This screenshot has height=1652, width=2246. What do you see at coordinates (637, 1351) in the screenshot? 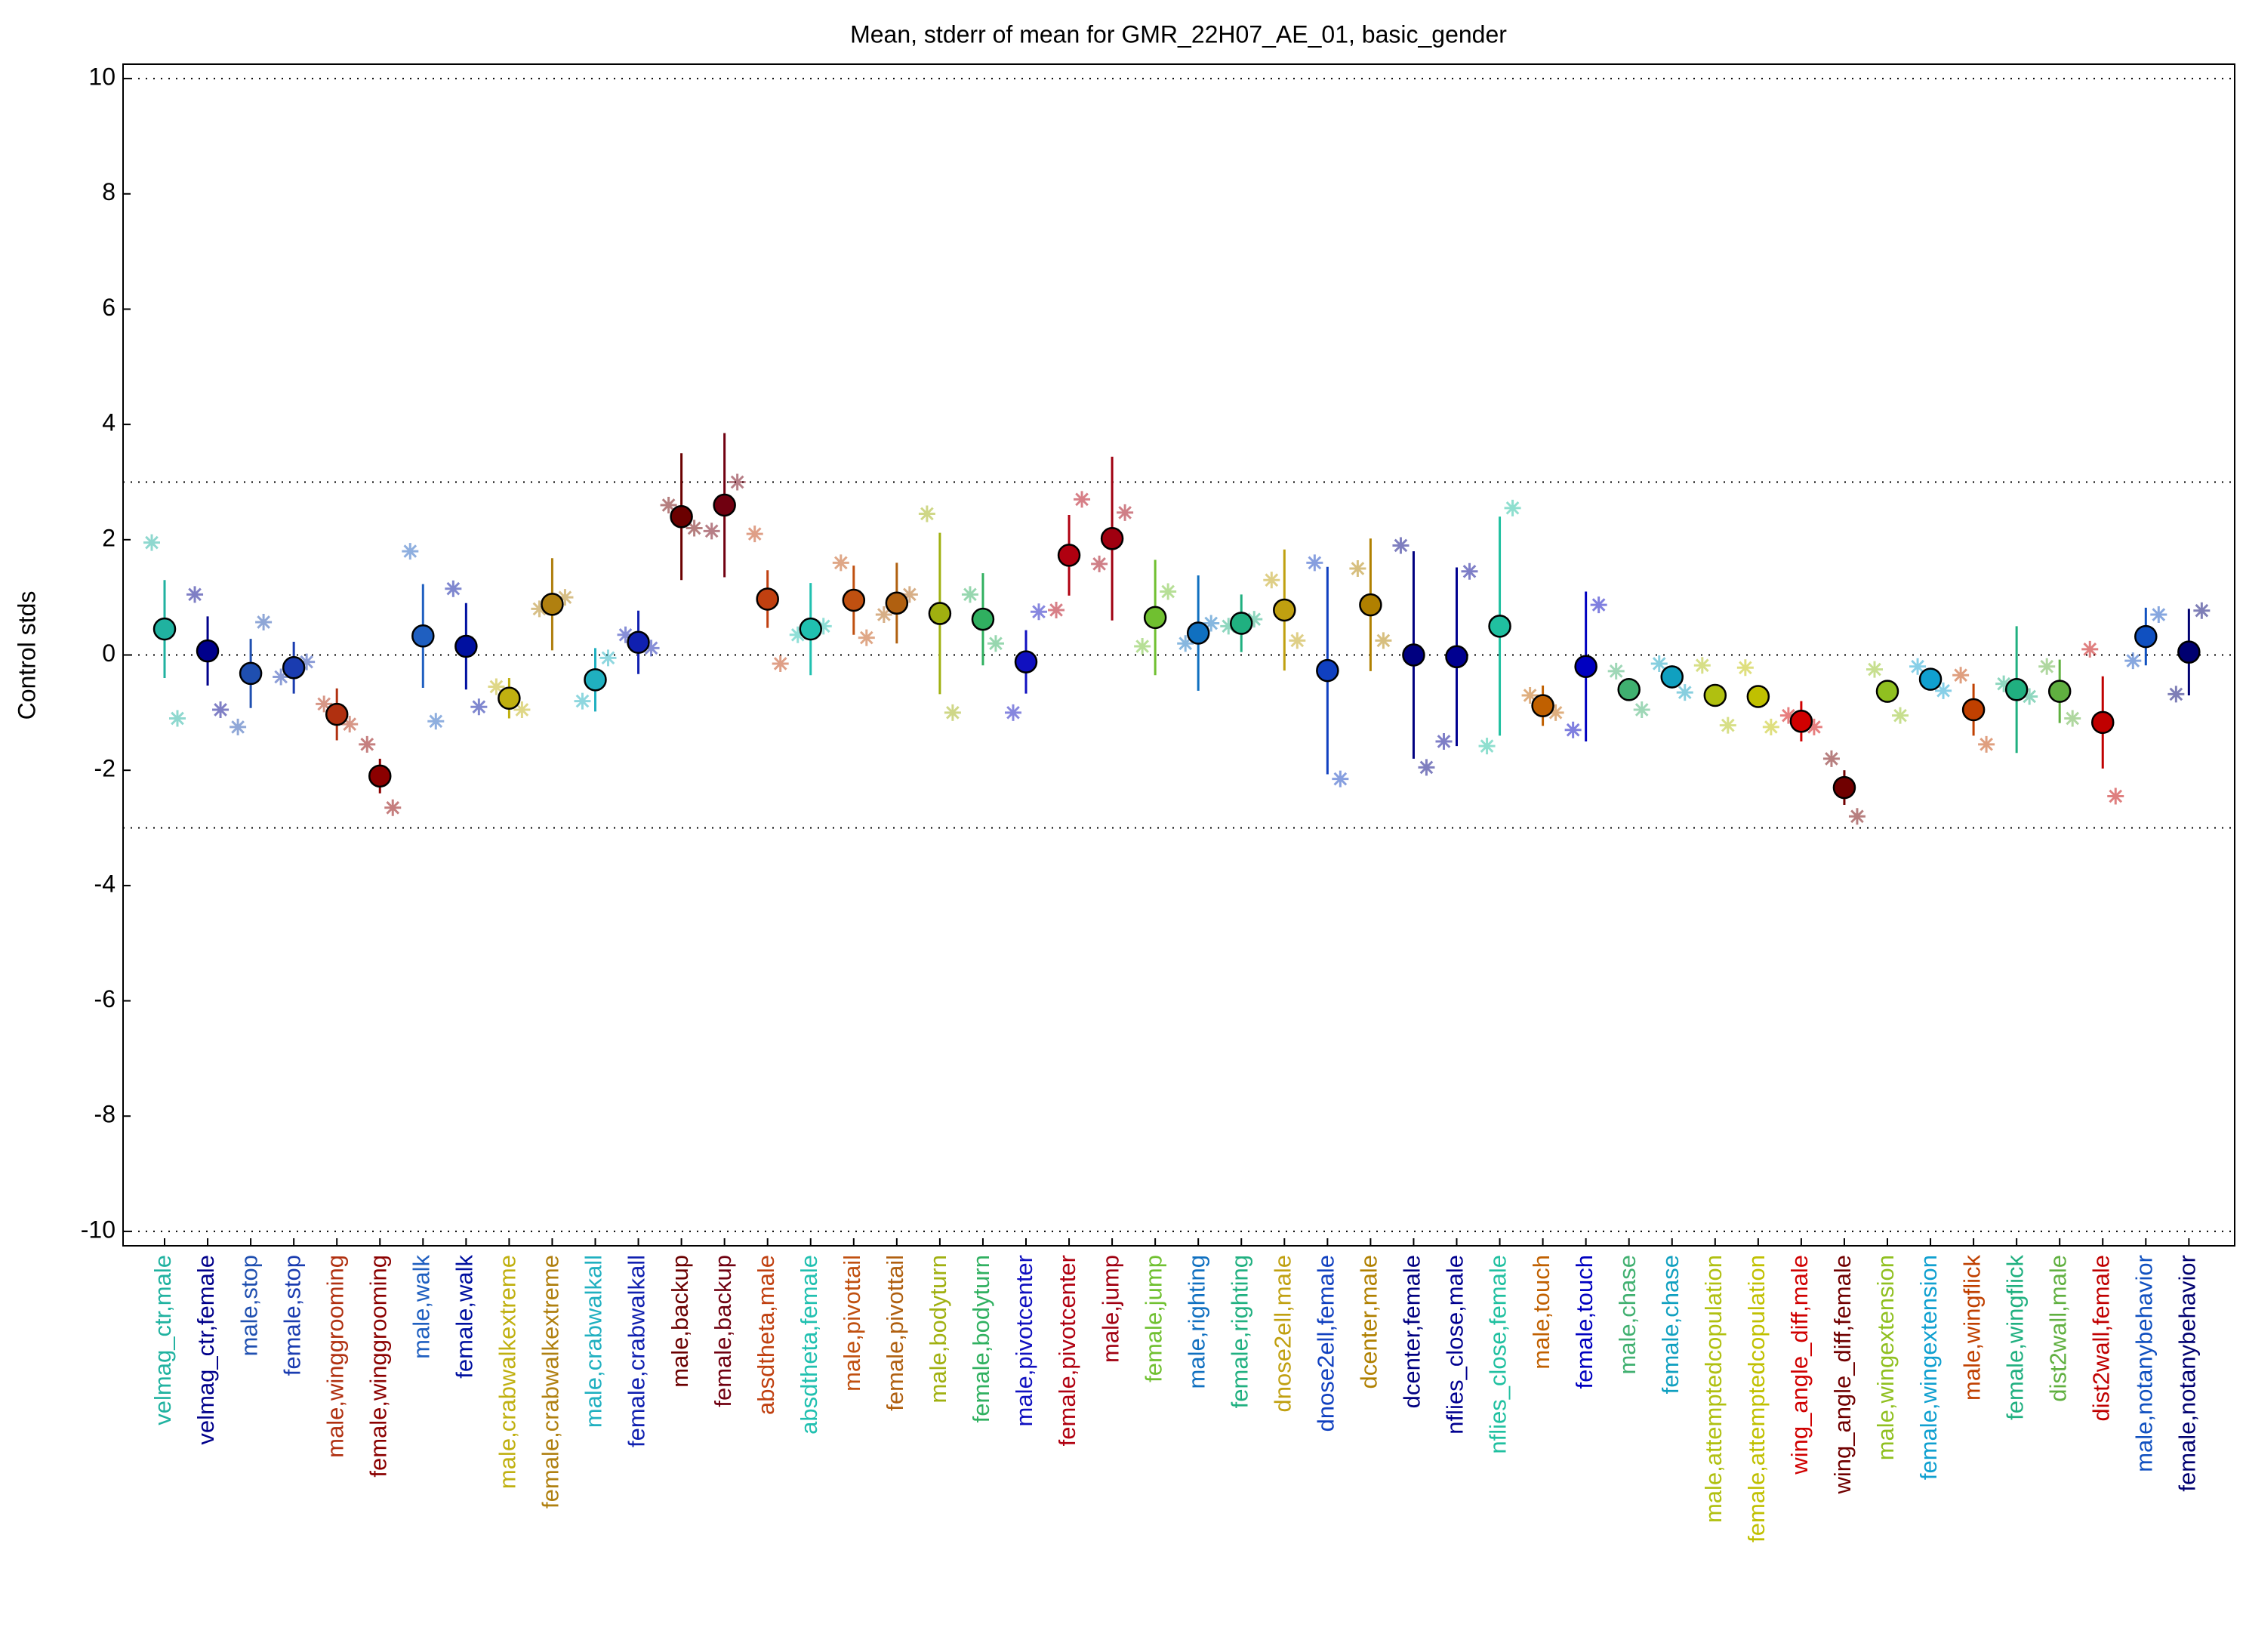
I see `x-tick-label: female,crabwalkall` at bounding box center [637, 1351].